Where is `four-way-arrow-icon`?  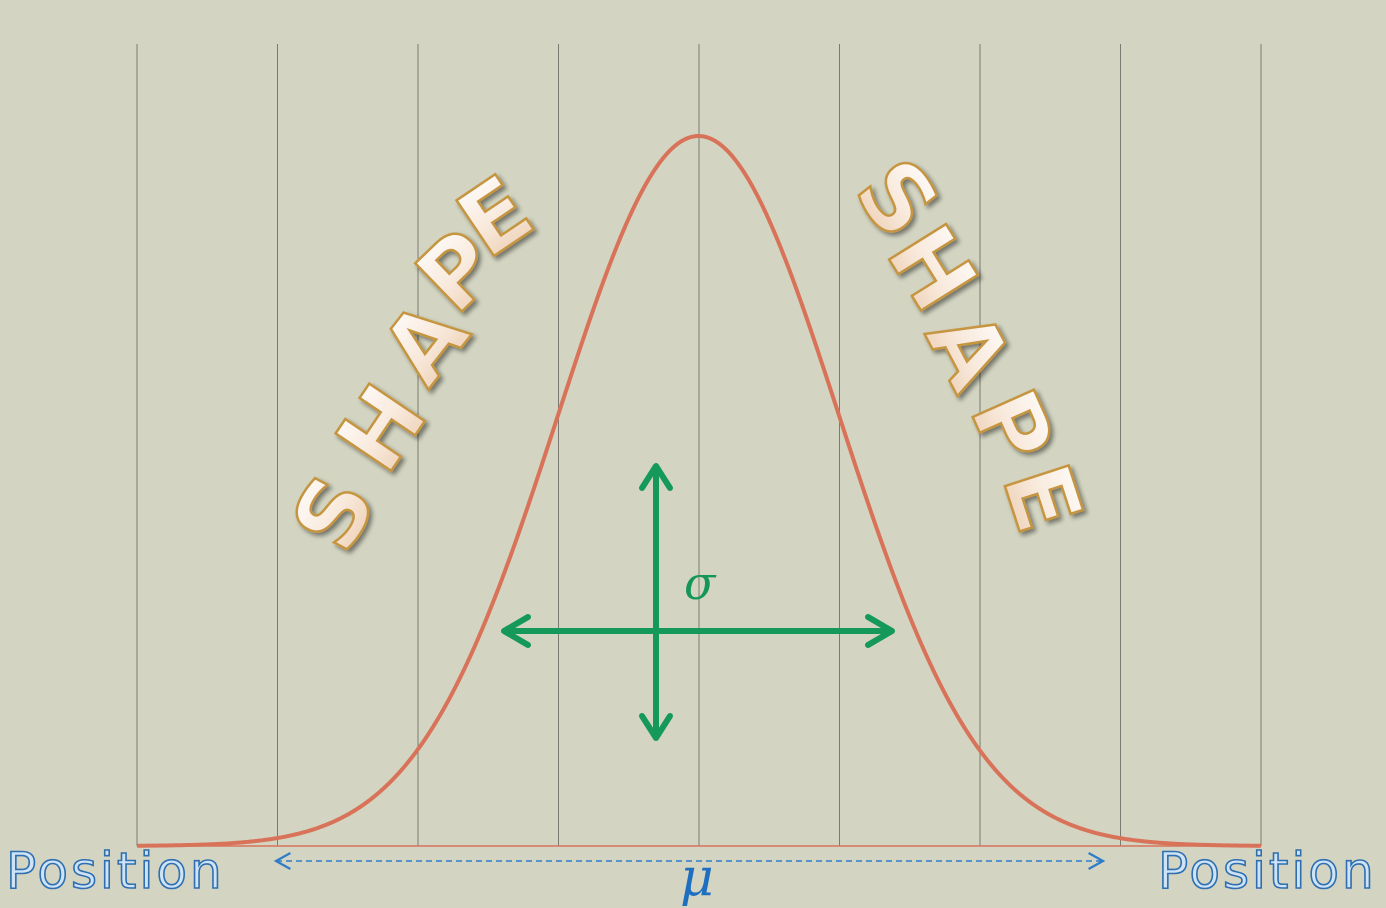
four-way-arrow-icon is located at coordinates (698, 602).